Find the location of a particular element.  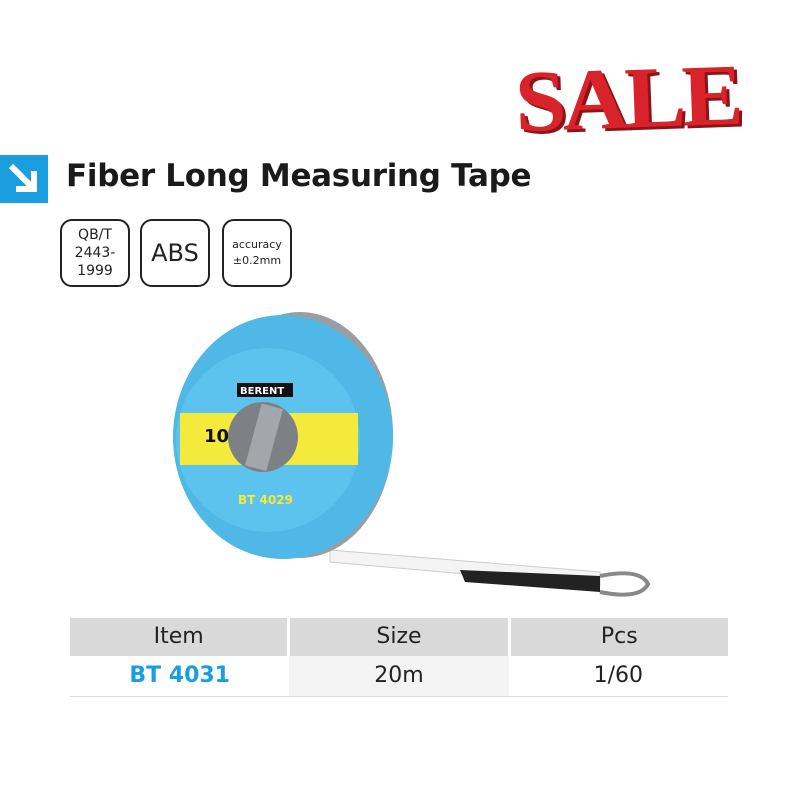

item-cell: BT 4031 is located at coordinates (180, 676).